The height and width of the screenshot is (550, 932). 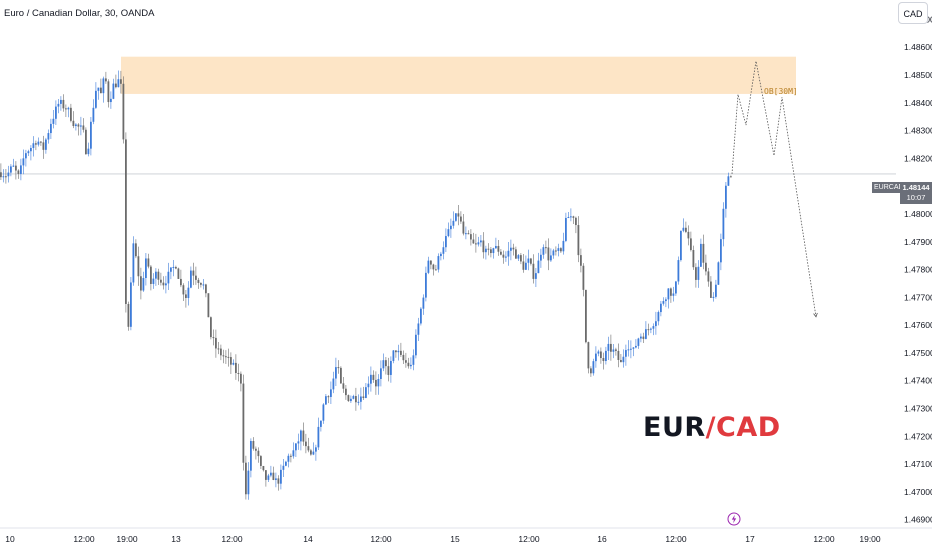 I want to click on price-tick-label: 1.48200, so click(x=918, y=158).